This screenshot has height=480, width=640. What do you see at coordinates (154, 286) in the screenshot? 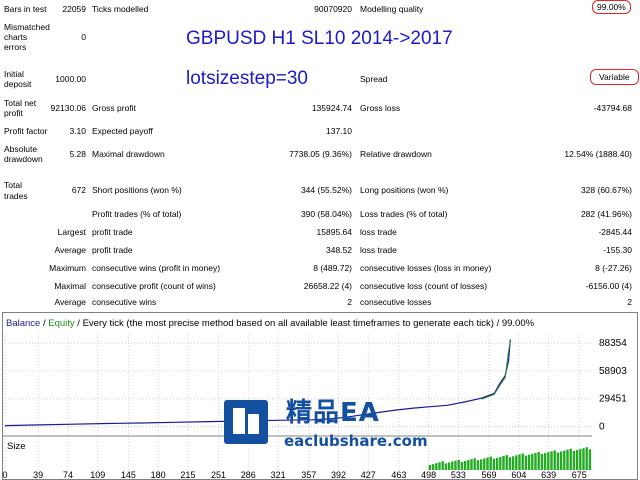
I see `maximal-profit-label: consecutive profit (count of wins)` at bounding box center [154, 286].